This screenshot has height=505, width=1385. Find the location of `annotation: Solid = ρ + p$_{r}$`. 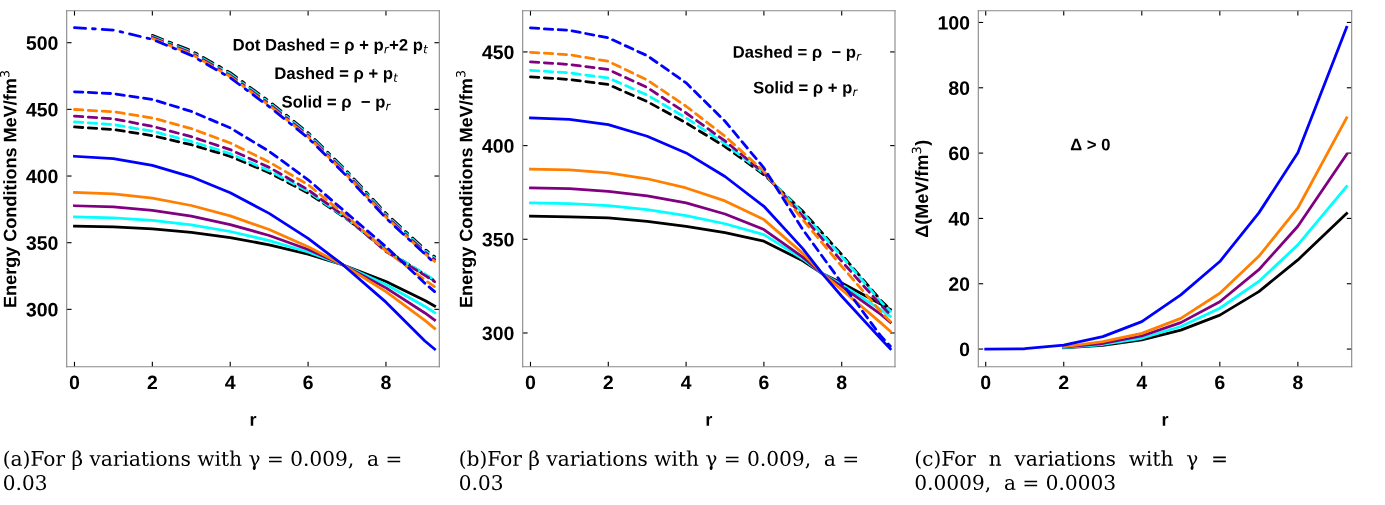

annotation: Solid = ρ + p$_{r}$ is located at coordinates (805, 89).